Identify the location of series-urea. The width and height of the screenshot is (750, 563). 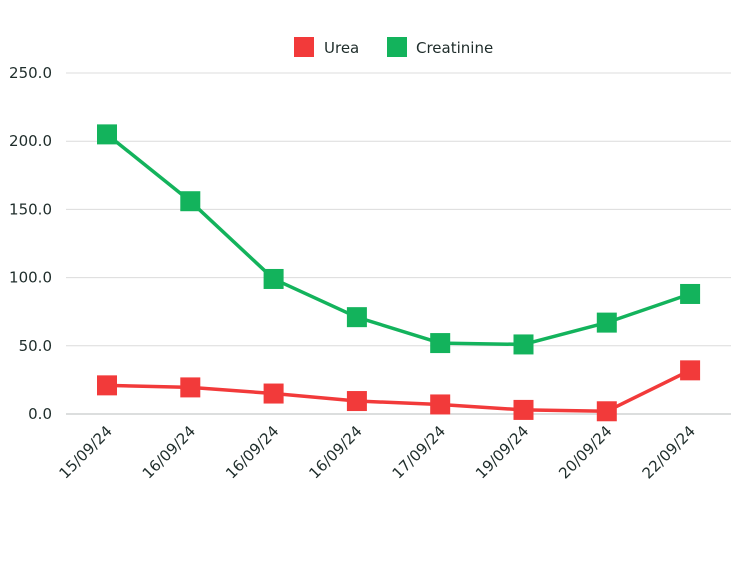
(399, 391).